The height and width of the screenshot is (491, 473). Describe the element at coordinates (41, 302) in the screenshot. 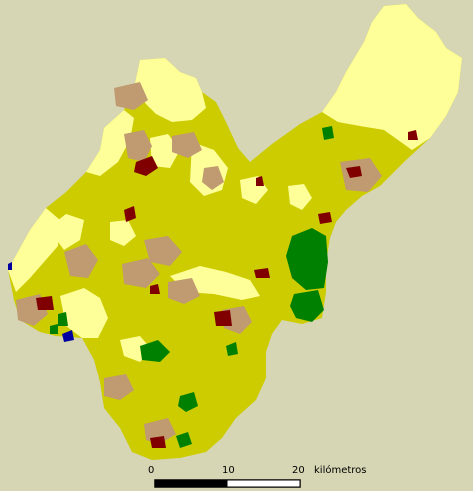

I see `water-bodies` at that location.